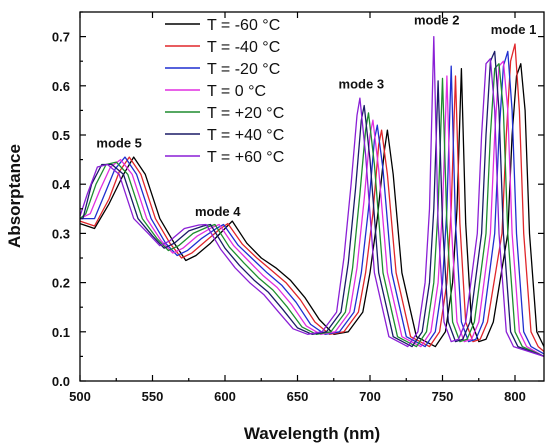  Describe the element at coordinates (225, 396) in the screenshot. I see `x-tick-label: 600` at that location.